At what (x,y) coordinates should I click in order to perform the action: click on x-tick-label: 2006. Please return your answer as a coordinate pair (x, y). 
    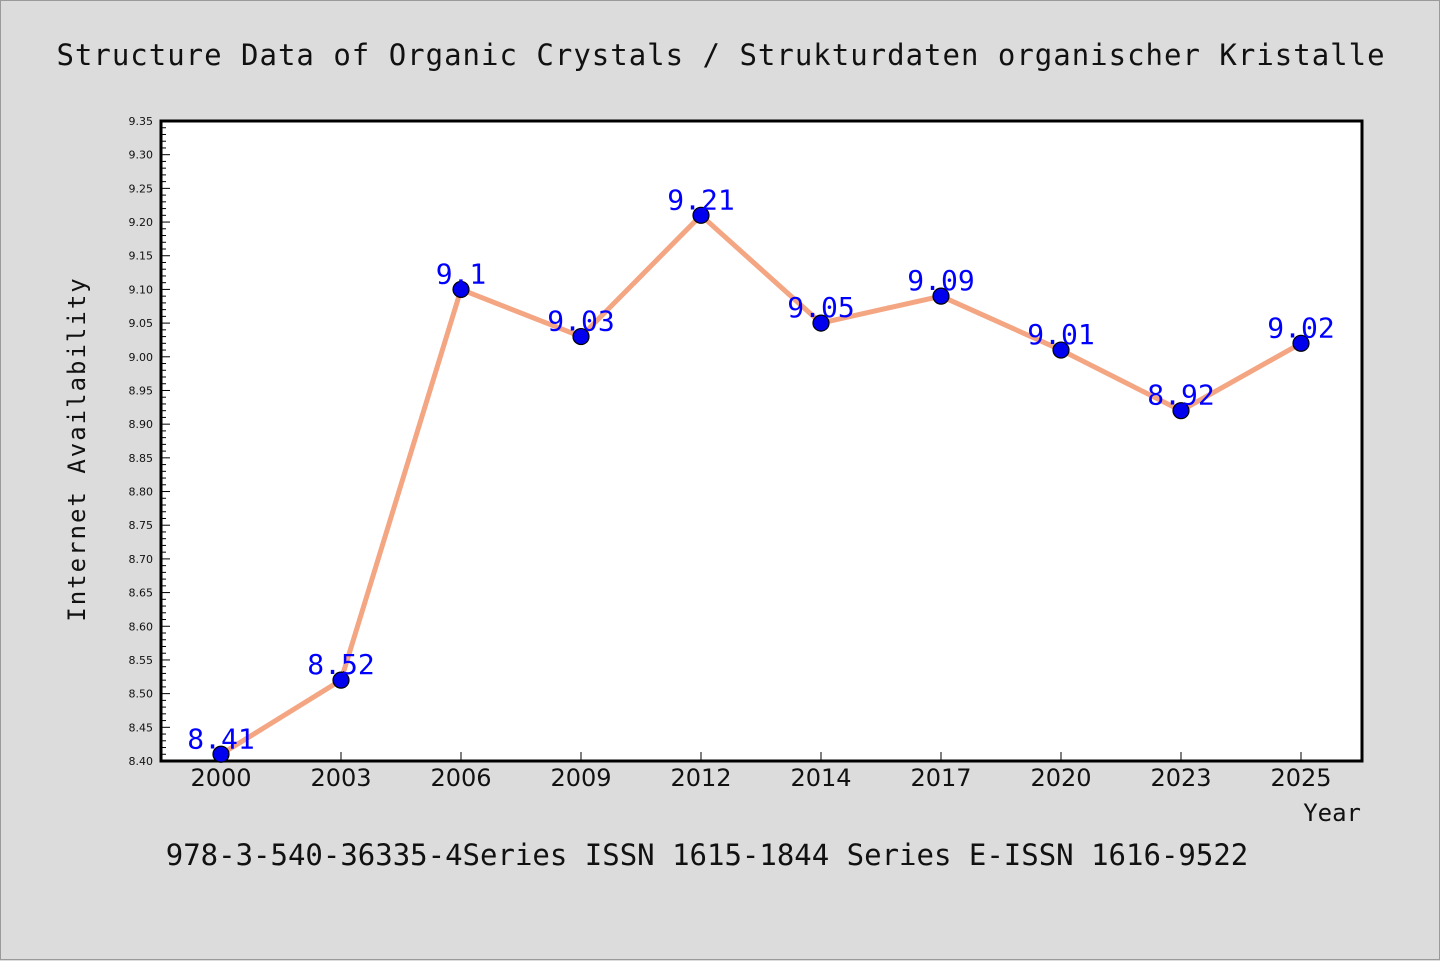
    Looking at the image, I should click on (460, 778).